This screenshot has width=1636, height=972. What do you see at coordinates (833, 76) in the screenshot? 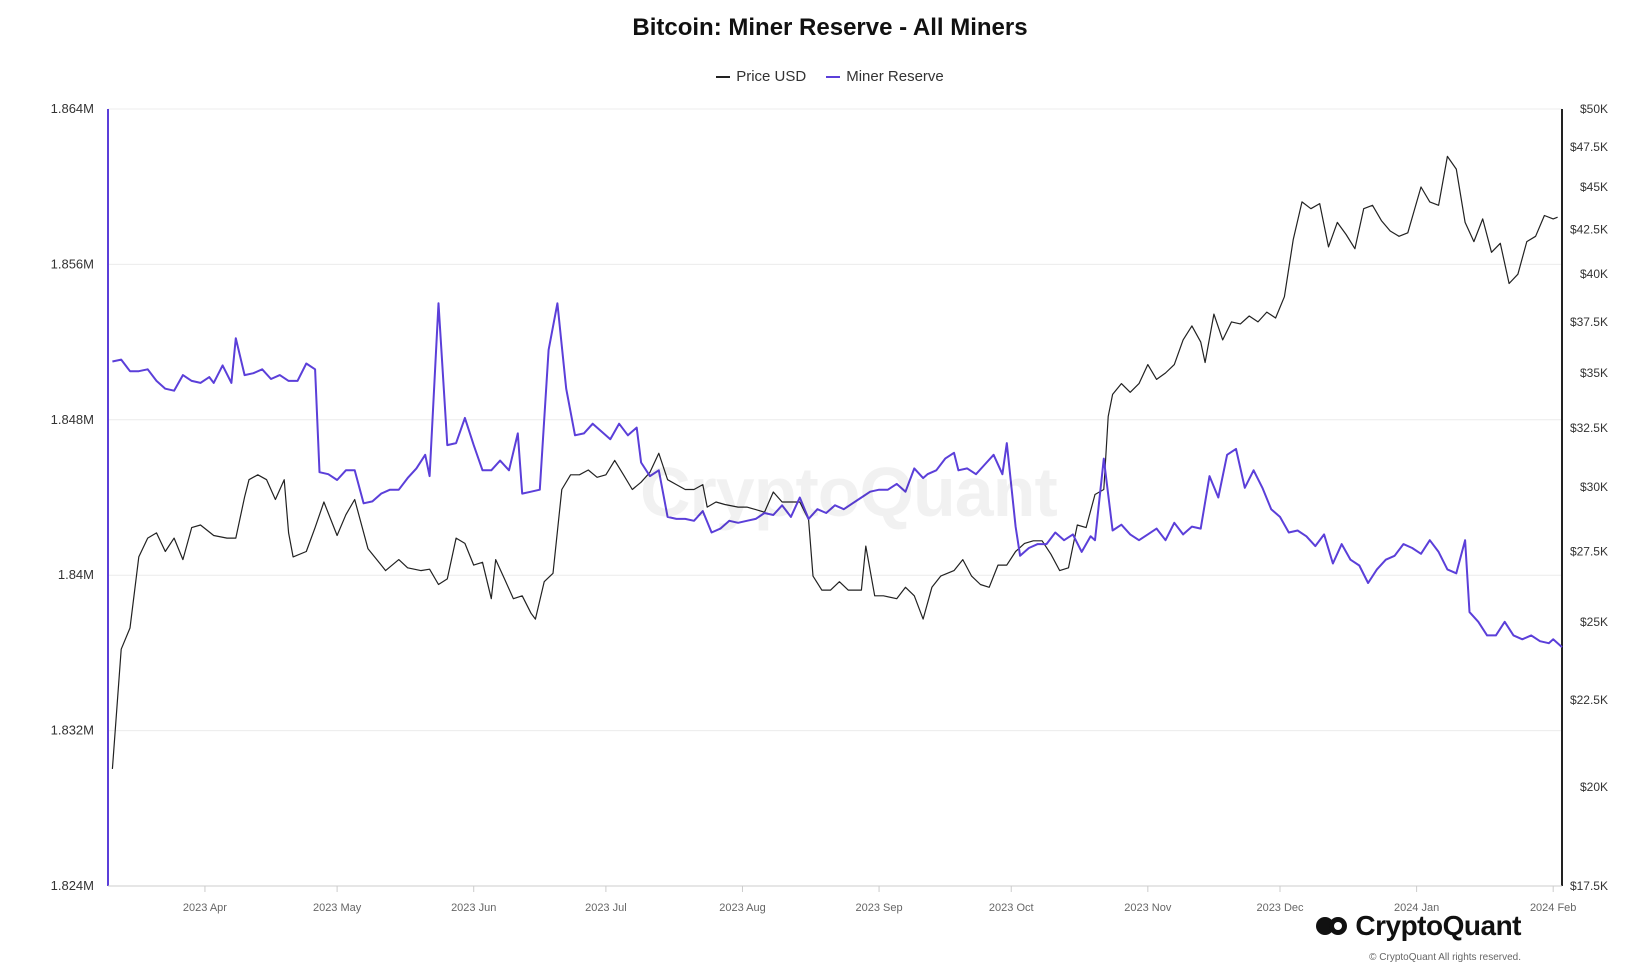
I see `legend-swatch-miner-reserve` at bounding box center [833, 76].